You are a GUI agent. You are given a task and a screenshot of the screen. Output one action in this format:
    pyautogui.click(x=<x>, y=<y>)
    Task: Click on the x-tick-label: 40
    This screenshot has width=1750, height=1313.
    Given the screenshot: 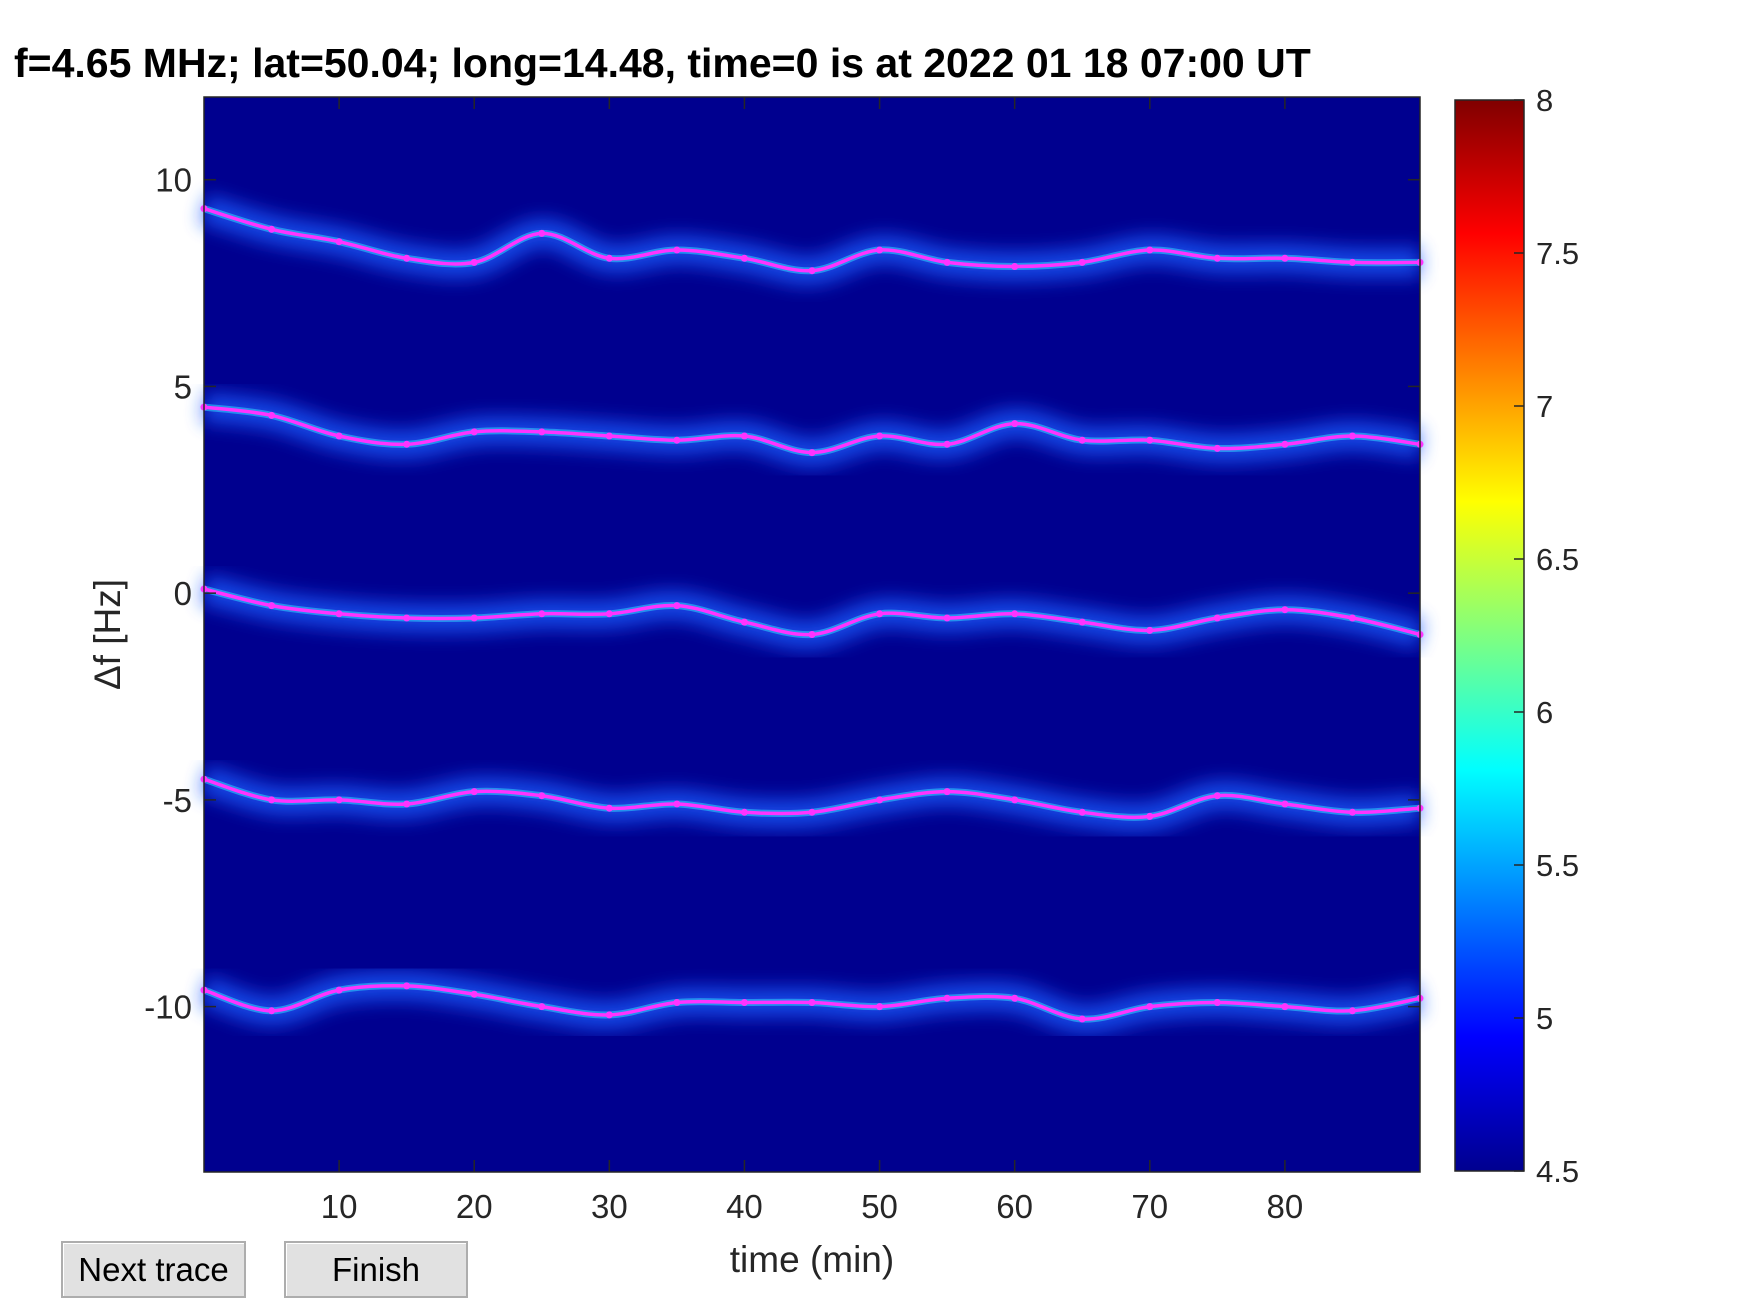 What is the action you would take?
    pyautogui.click(x=744, y=1206)
    